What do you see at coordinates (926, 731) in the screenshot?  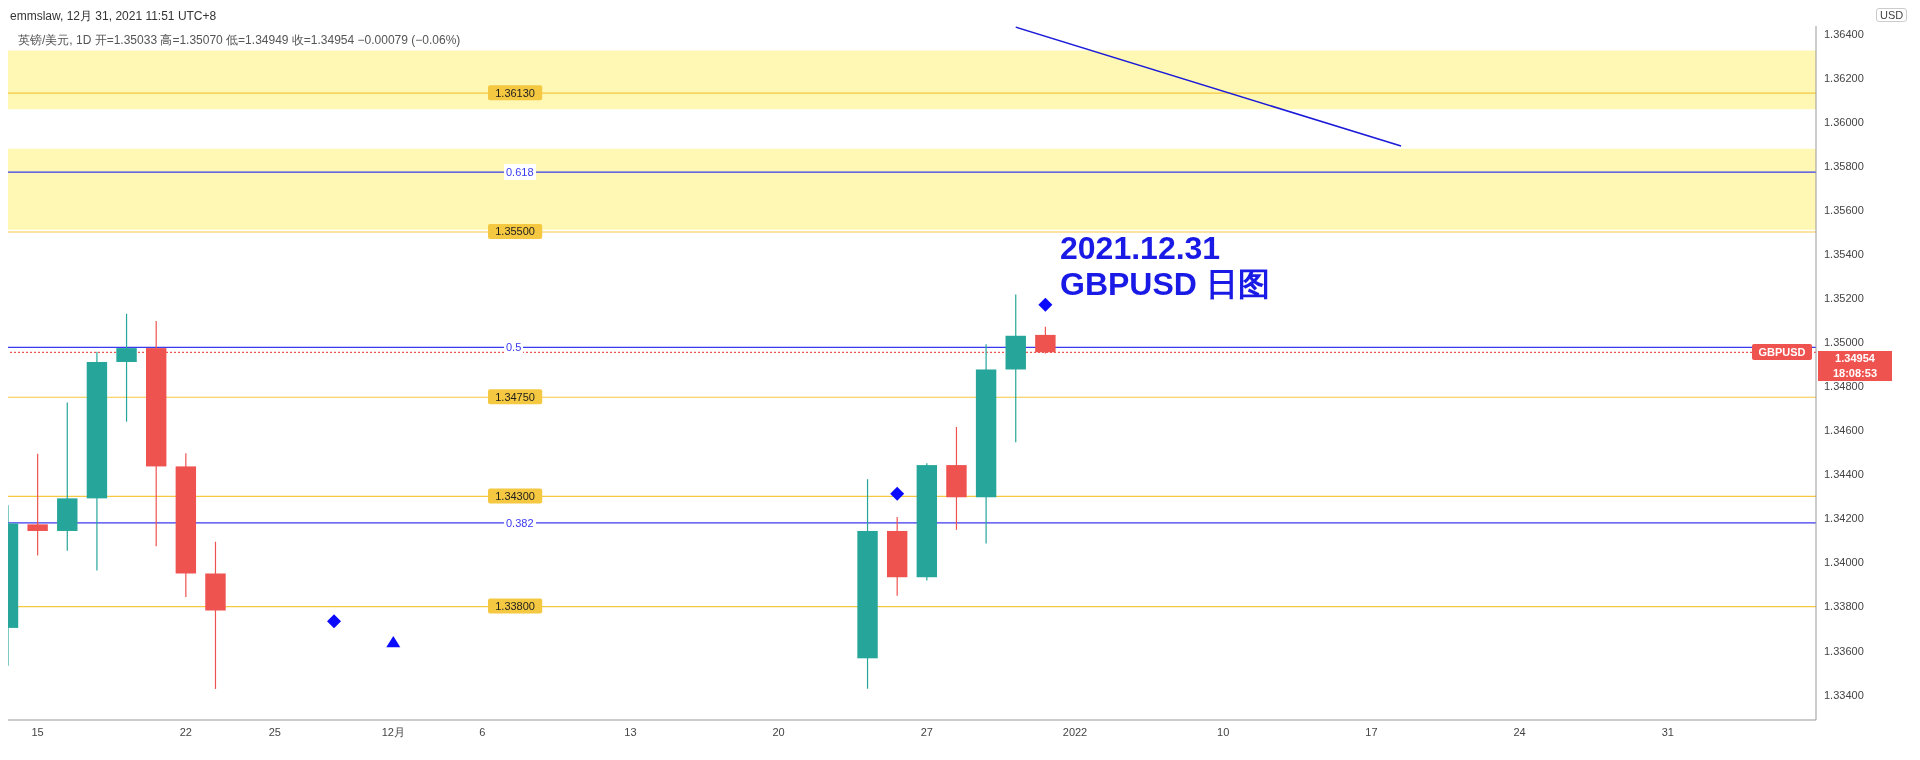 I see `x-tick-label: 27` at bounding box center [926, 731].